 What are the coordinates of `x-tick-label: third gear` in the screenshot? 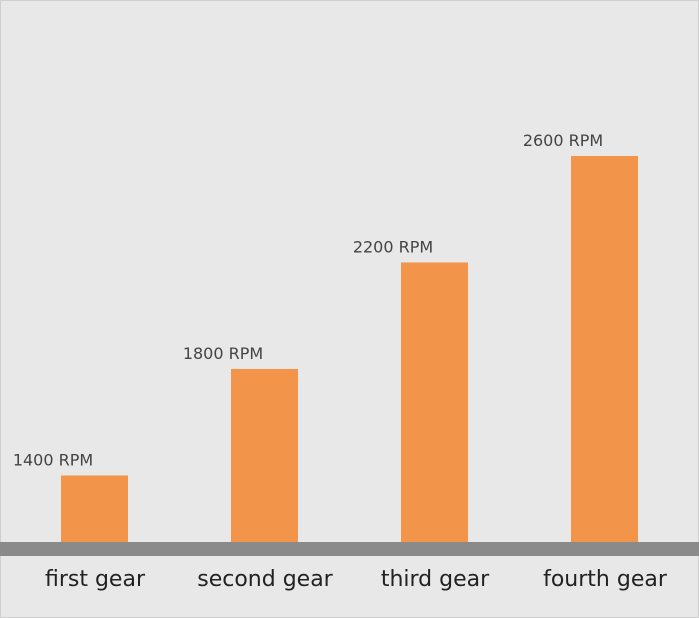 It's located at (435, 579).